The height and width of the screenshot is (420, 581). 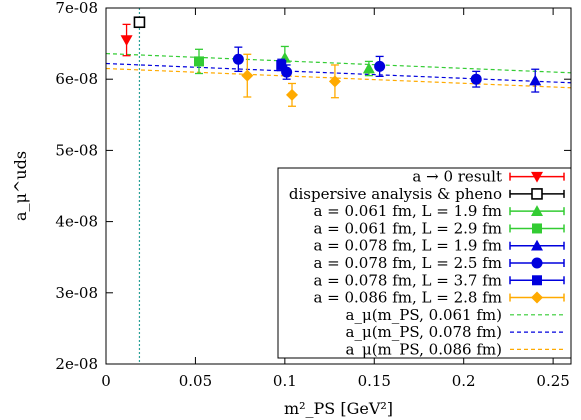 What do you see at coordinates (195, 381) in the screenshot?
I see `x-tick-label: 0.05` at bounding box center [195, 381].